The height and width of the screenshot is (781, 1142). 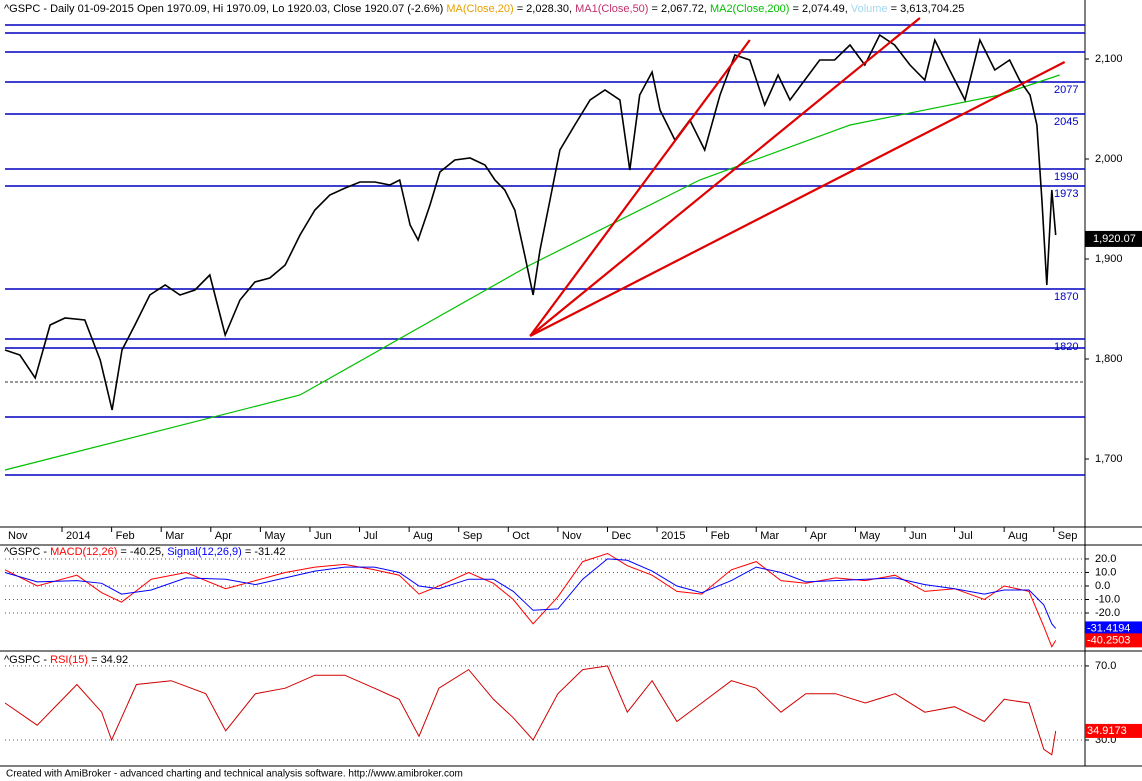 I want to click on header-segment: = -31.42, so click(x=264, y=552).